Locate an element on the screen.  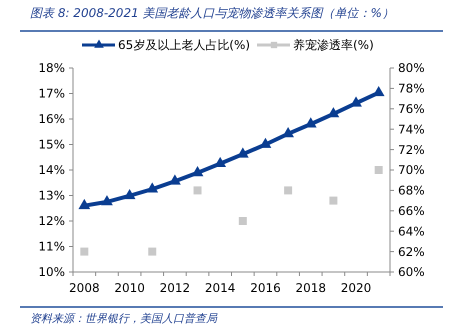
x-tick-label: 2012 is located at coordinates (175, 288).